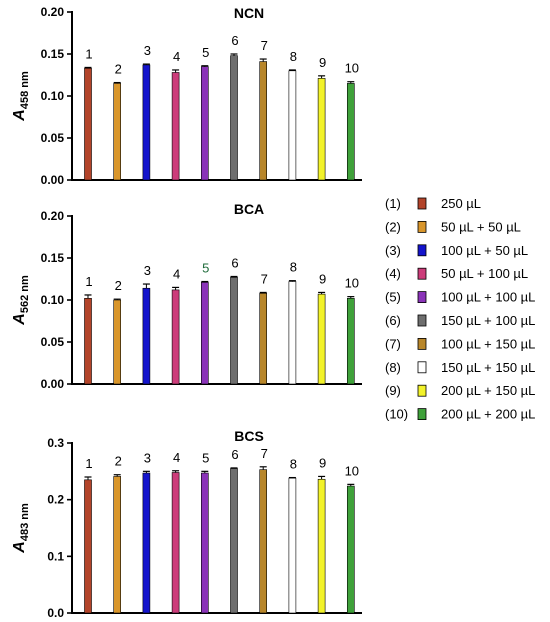 The height and width of the screenshot is (622, 550). Describe the element at coordinates (249, 436) in the screenshot. I see `chart-title: BCS` at that location.